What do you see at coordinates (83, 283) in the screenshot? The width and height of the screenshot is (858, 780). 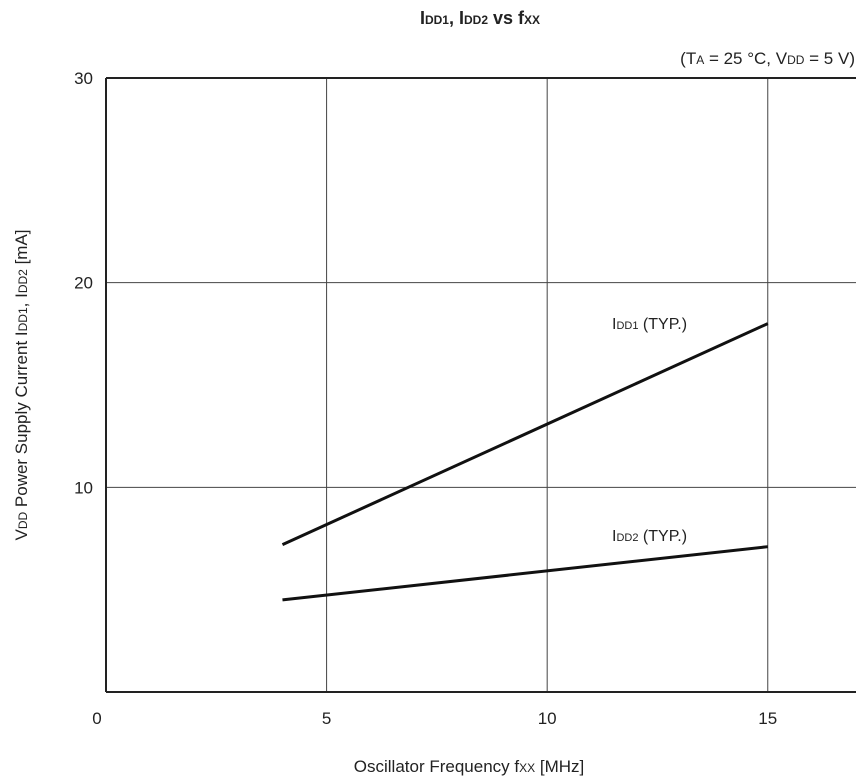 I see `y-tick-label: 20` at bounding box center [83, 283].